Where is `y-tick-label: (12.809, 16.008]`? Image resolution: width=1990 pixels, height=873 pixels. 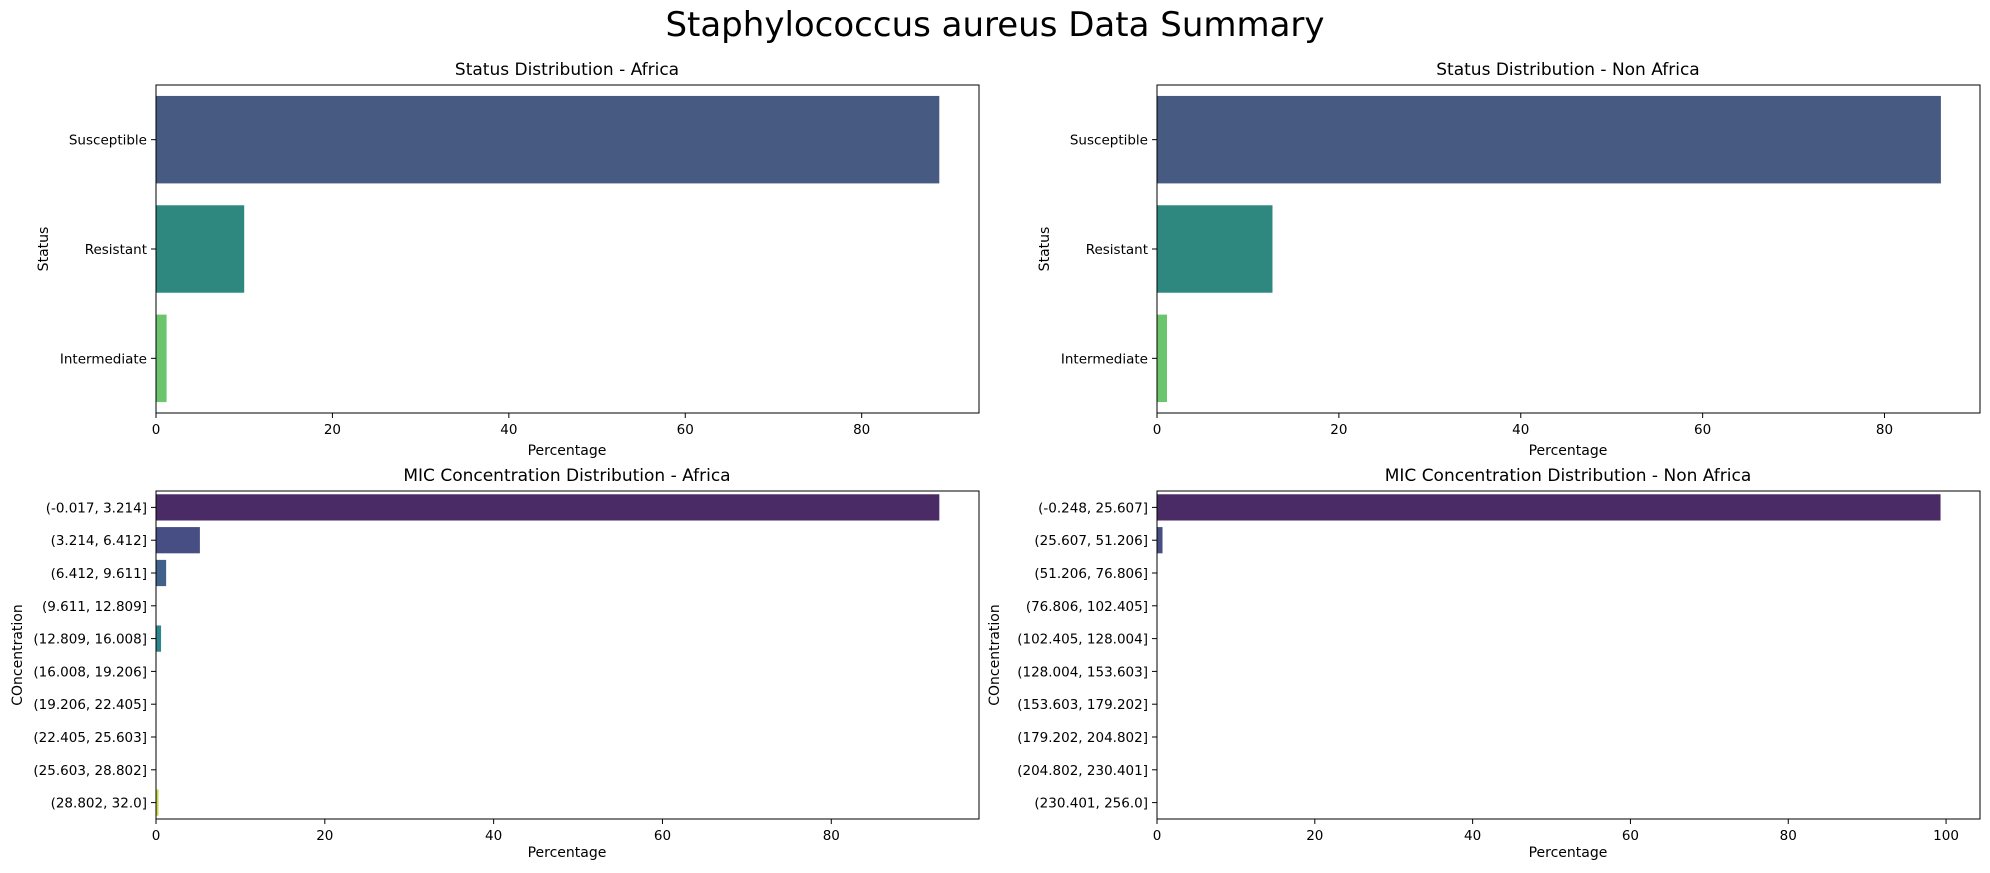 y-tick-label: (12.809, 16.008] is located at coordinates (90, 640).